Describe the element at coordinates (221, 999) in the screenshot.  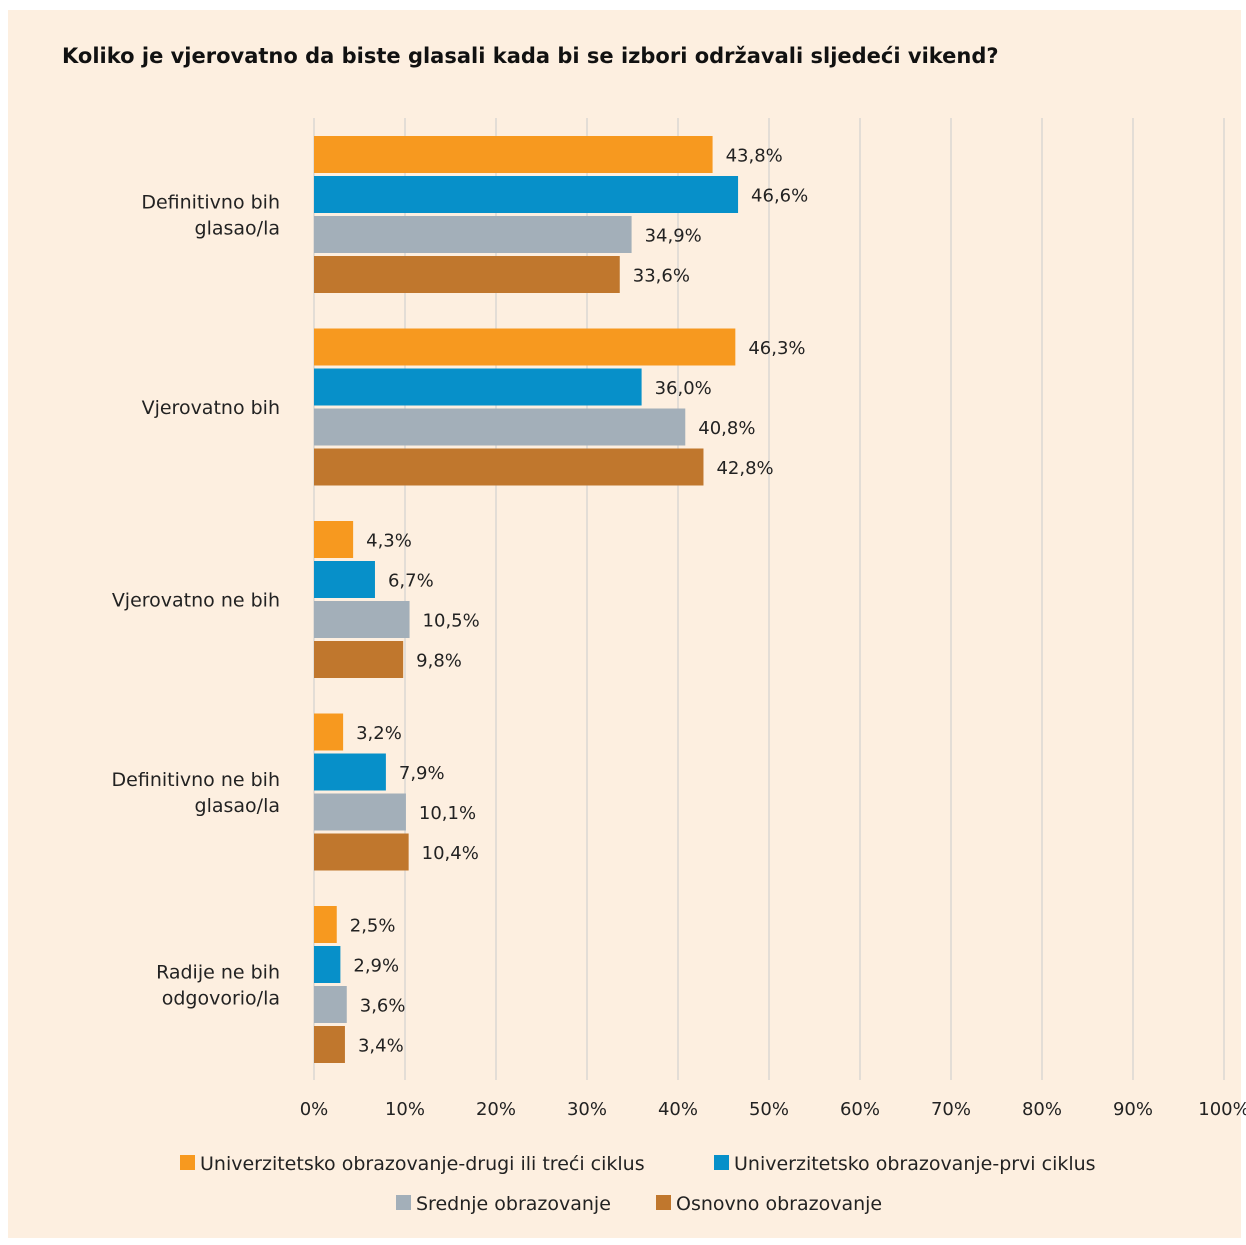
I see `category-label: odgovorio/la` at that location.